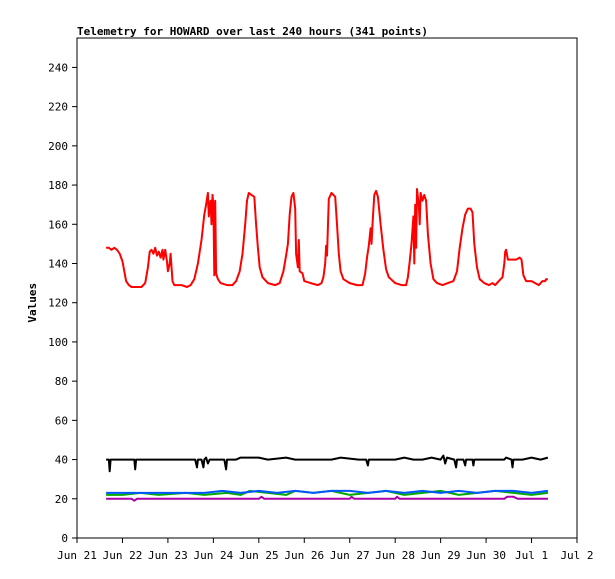 This screenshot has width=615, height=579. Describe the element at coordinates (61, 420) in the screenshot. I see `y-tick-label: 60` at that location.